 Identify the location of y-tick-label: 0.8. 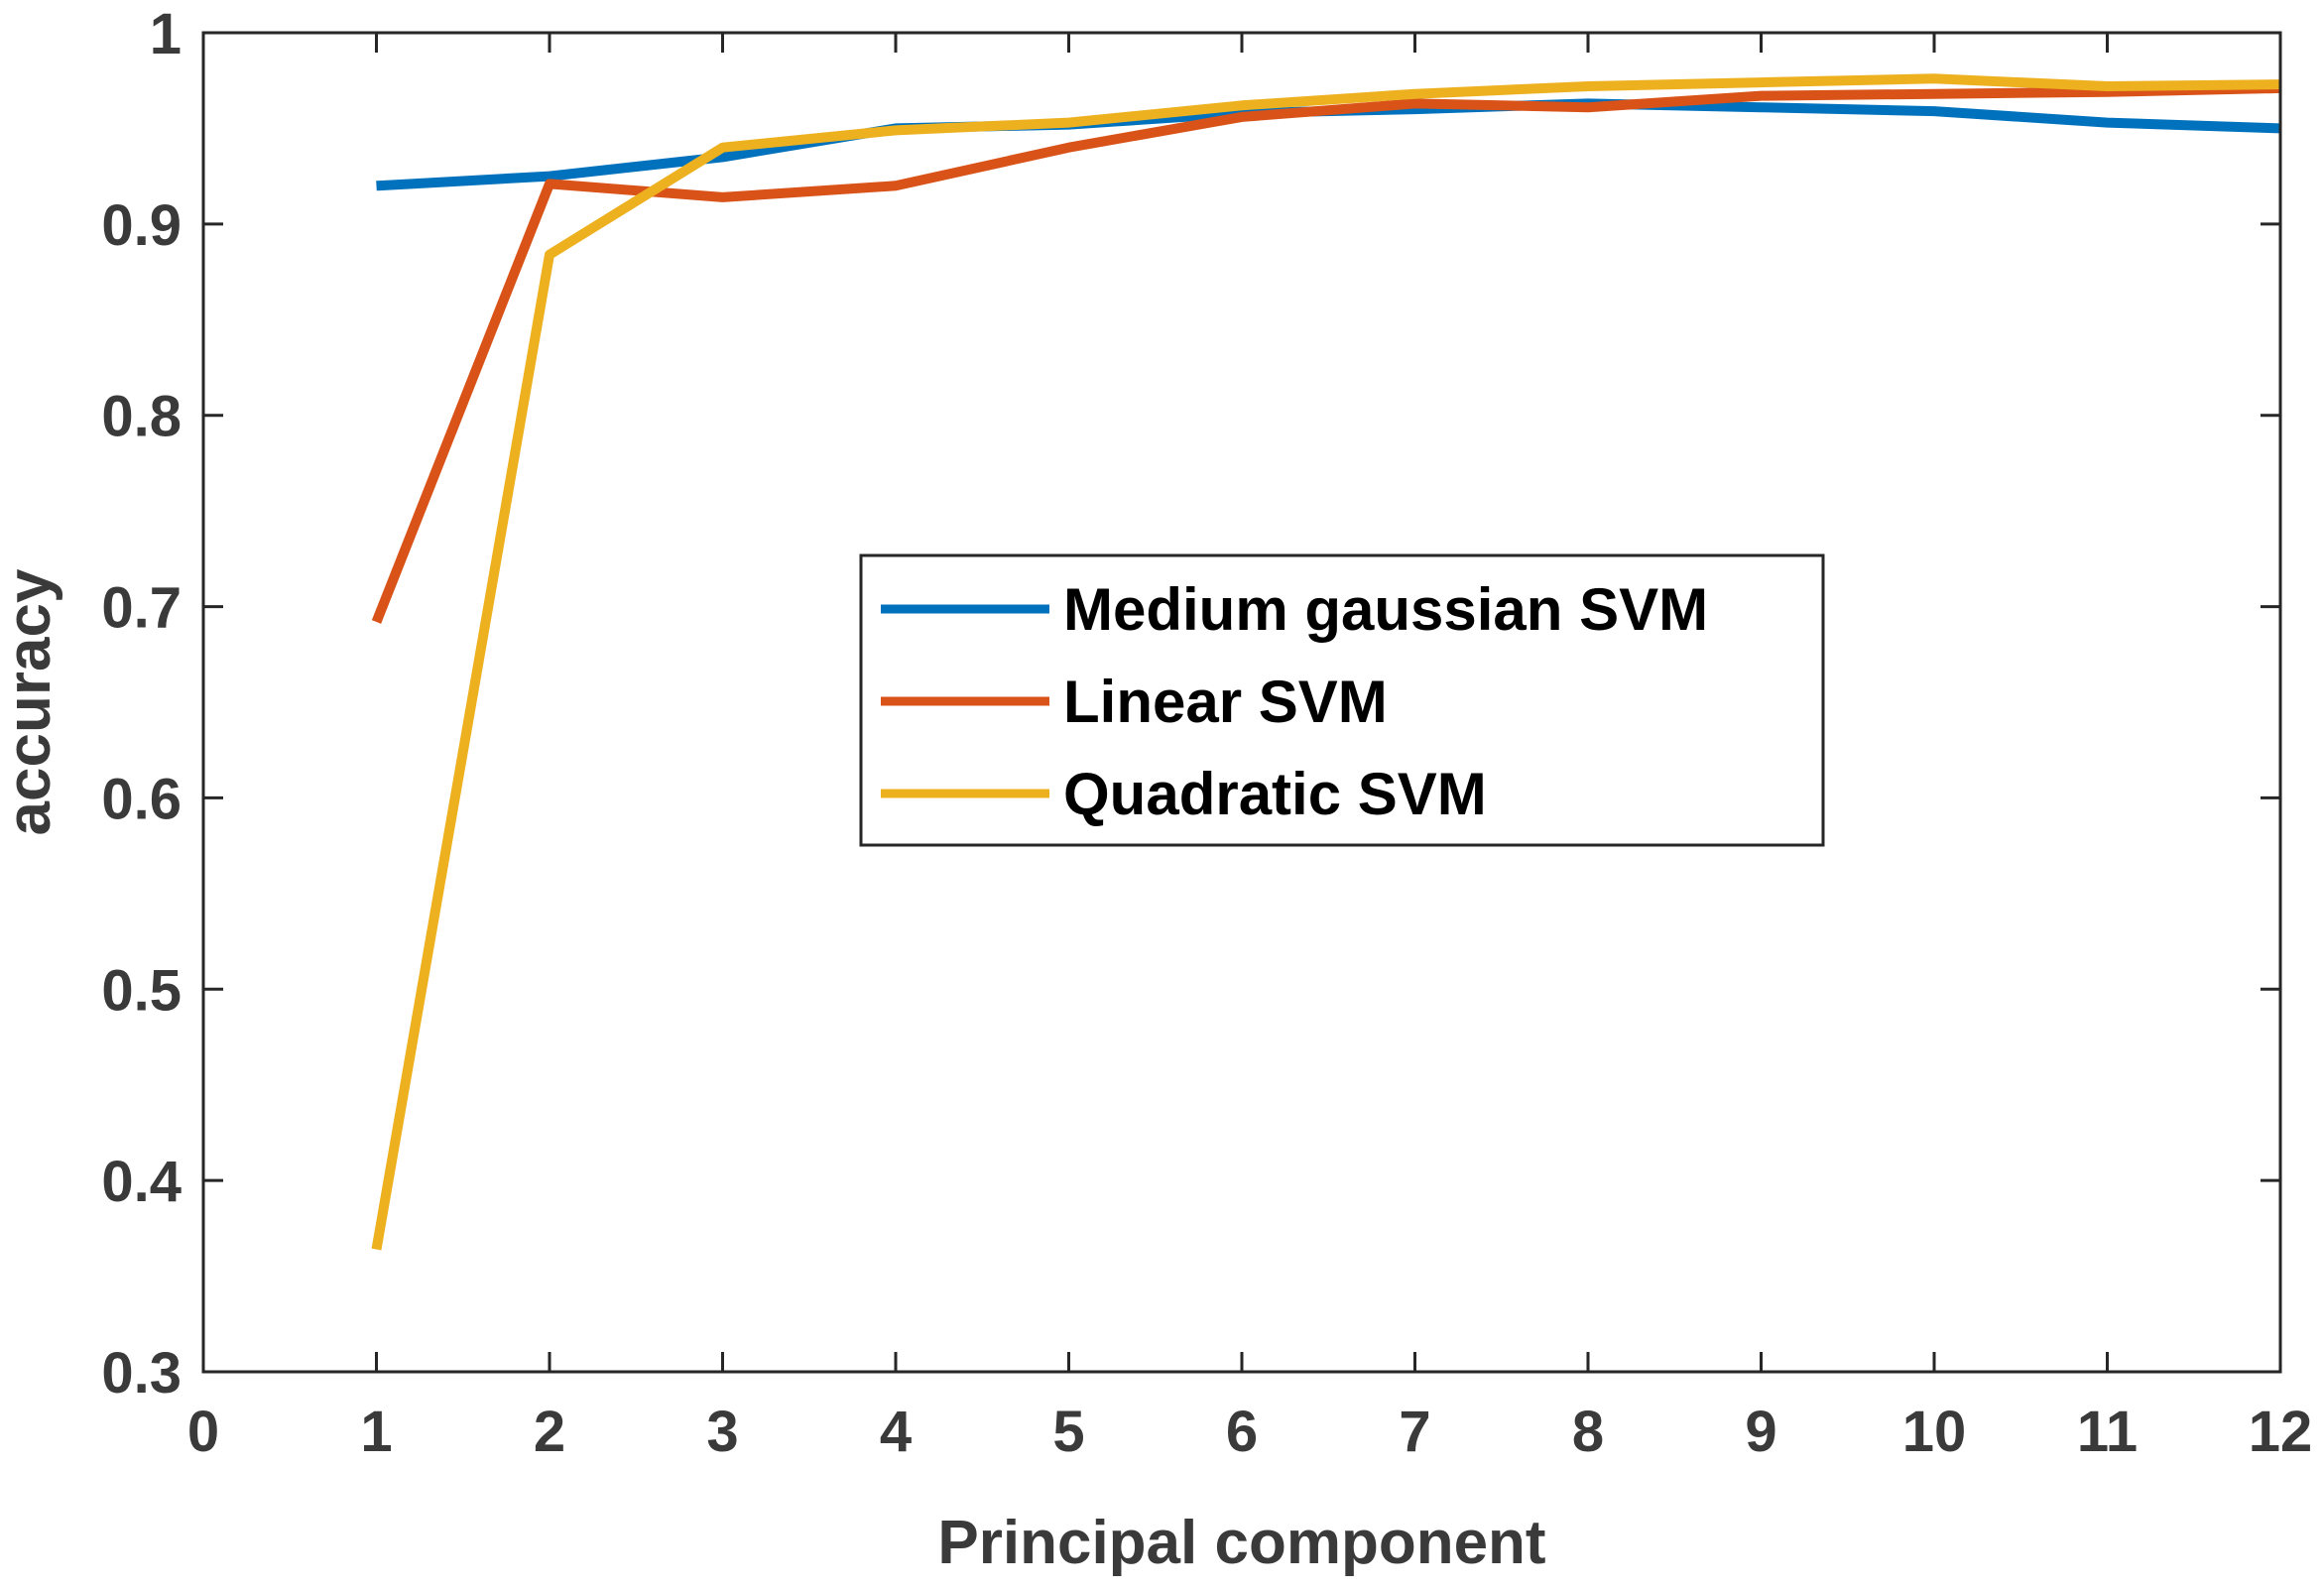
(141, 417).